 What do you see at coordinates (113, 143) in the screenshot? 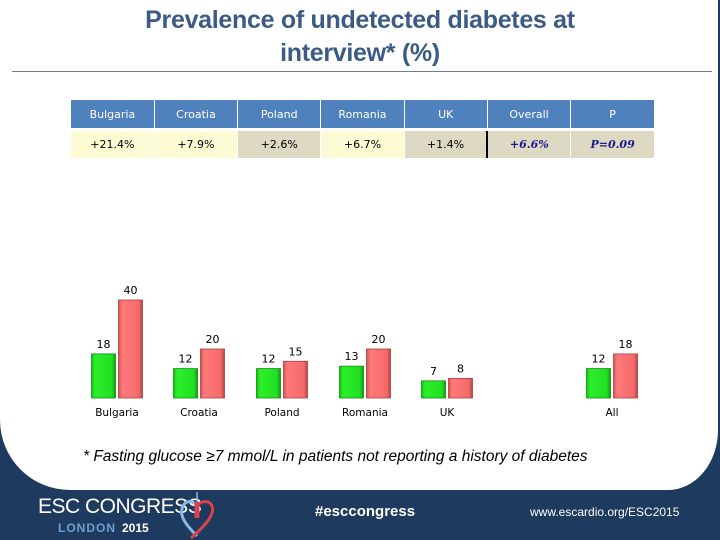
I see `cell-bulgaria: +21.4%` at bounding box center [113, 143].